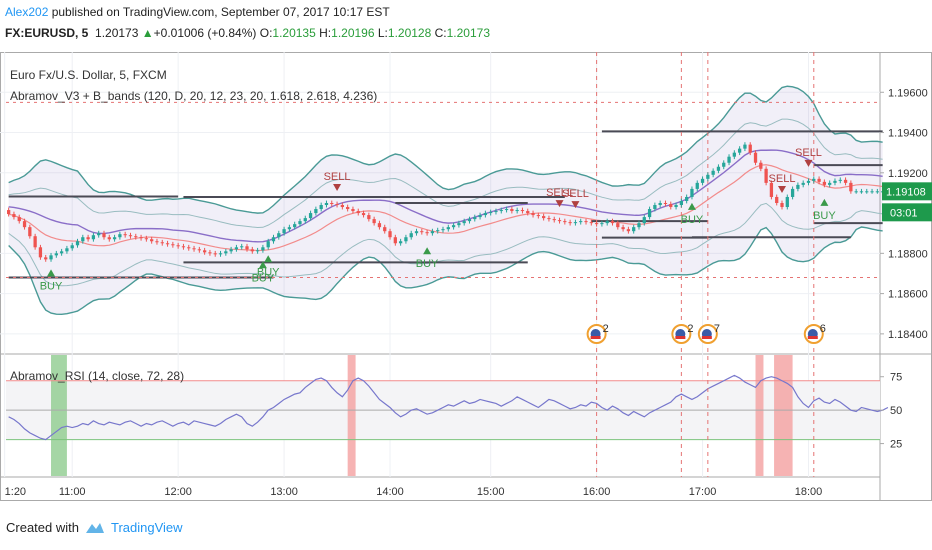  I want to click on low-value: 1.20128, so click(409, 33).